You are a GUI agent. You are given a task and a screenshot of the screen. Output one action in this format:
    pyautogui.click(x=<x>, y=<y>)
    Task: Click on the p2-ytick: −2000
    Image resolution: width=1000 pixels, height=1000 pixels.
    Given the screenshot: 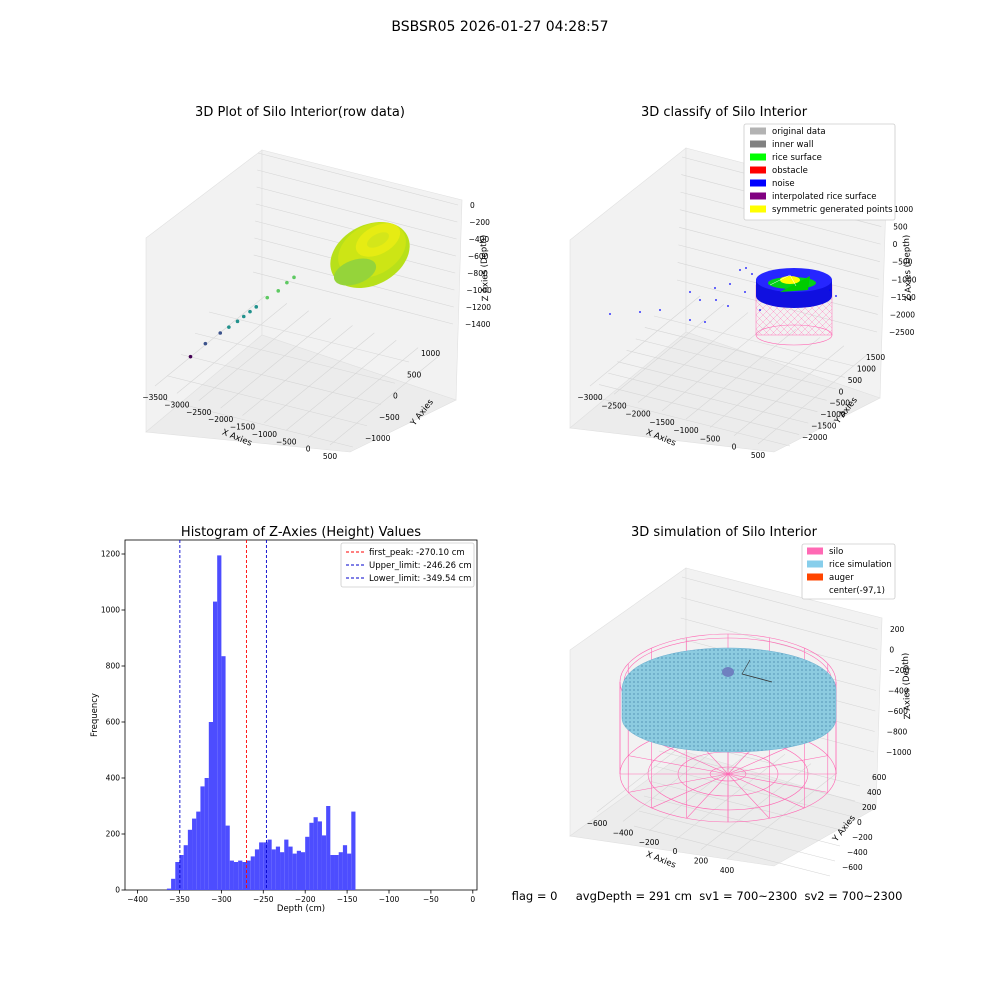 What is the action you would take?
    pyautogui.click(x=815, y=437)
    